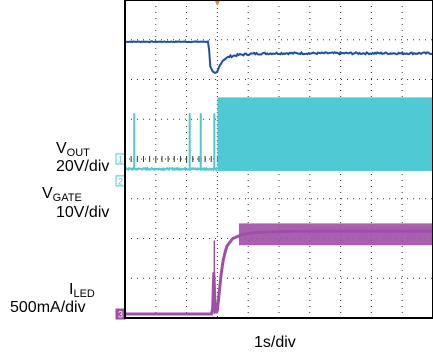 Image resolution: width=433 pixels, height=356 pixels. I want to click on trigger-marker, so click(217, 3).